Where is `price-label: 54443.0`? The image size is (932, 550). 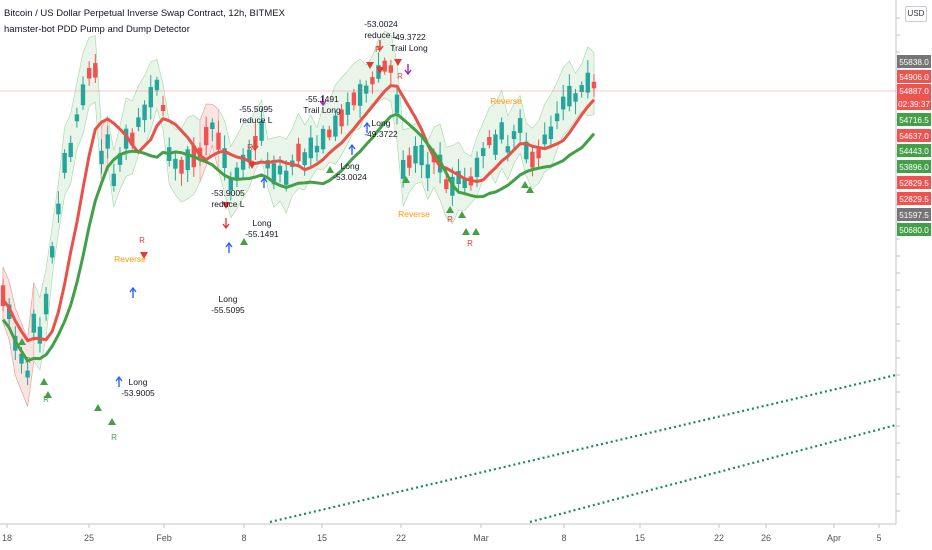
price-label: 54443.0 is located at coordinates (914, 151).